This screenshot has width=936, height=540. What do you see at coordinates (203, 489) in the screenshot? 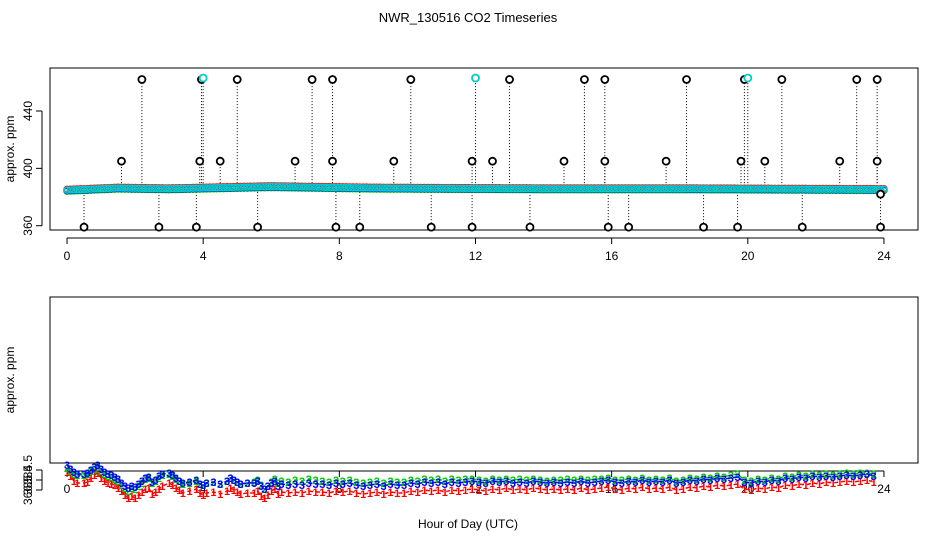
I see `x-tick-label: 4` at bounding box center [203, 489].